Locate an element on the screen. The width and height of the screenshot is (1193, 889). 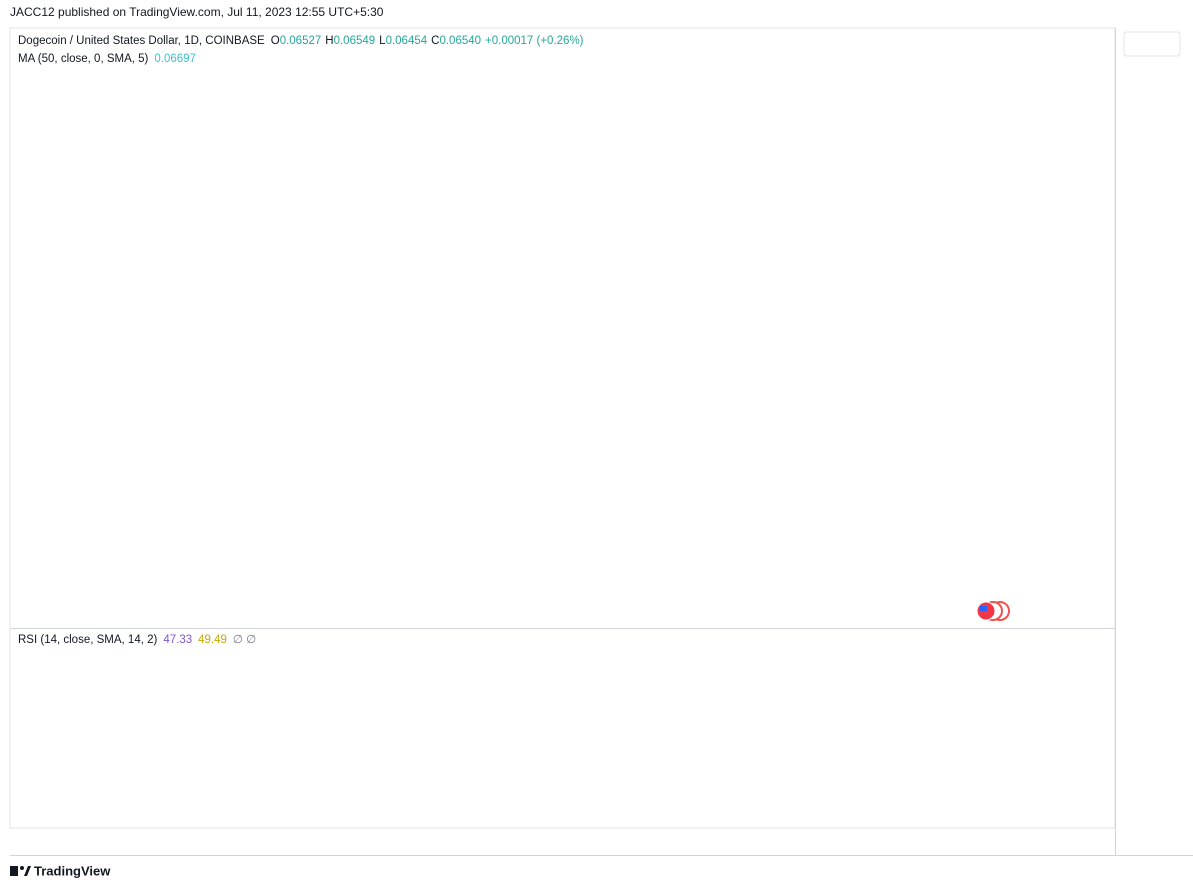
rsi-name: RSI (14, close, SMA, 14, 2) is located at coordinates (88, 640).